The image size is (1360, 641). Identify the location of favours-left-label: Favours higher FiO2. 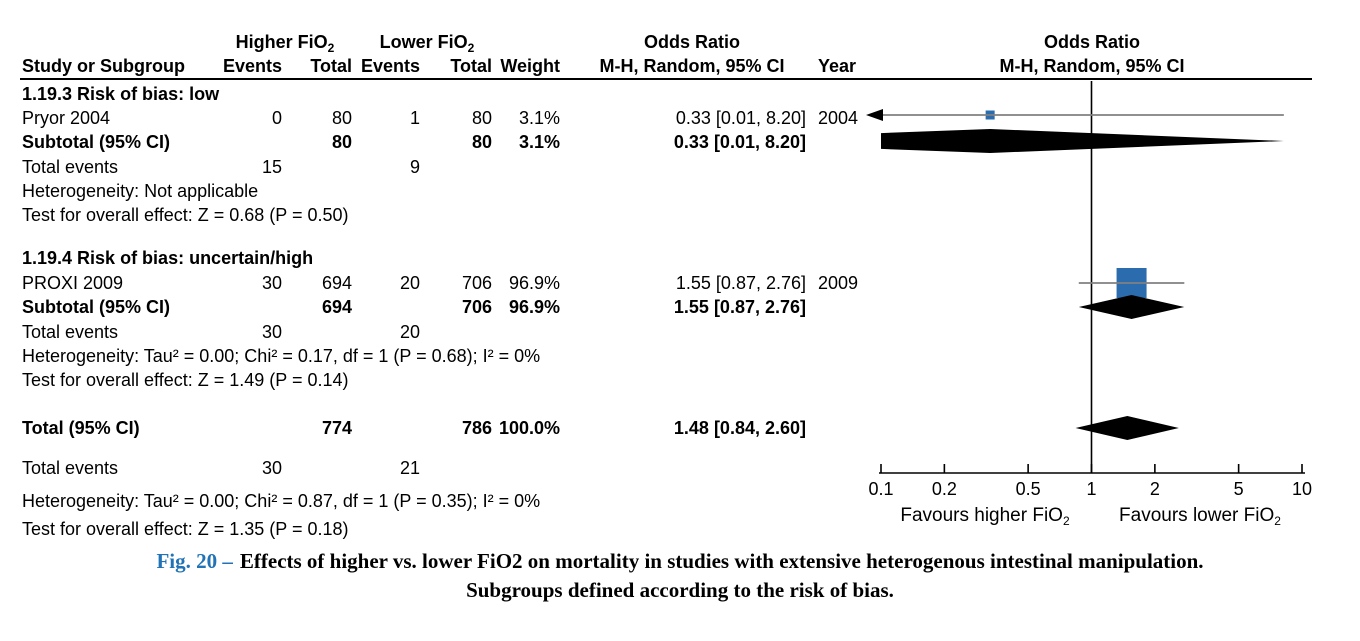
(985, 516).